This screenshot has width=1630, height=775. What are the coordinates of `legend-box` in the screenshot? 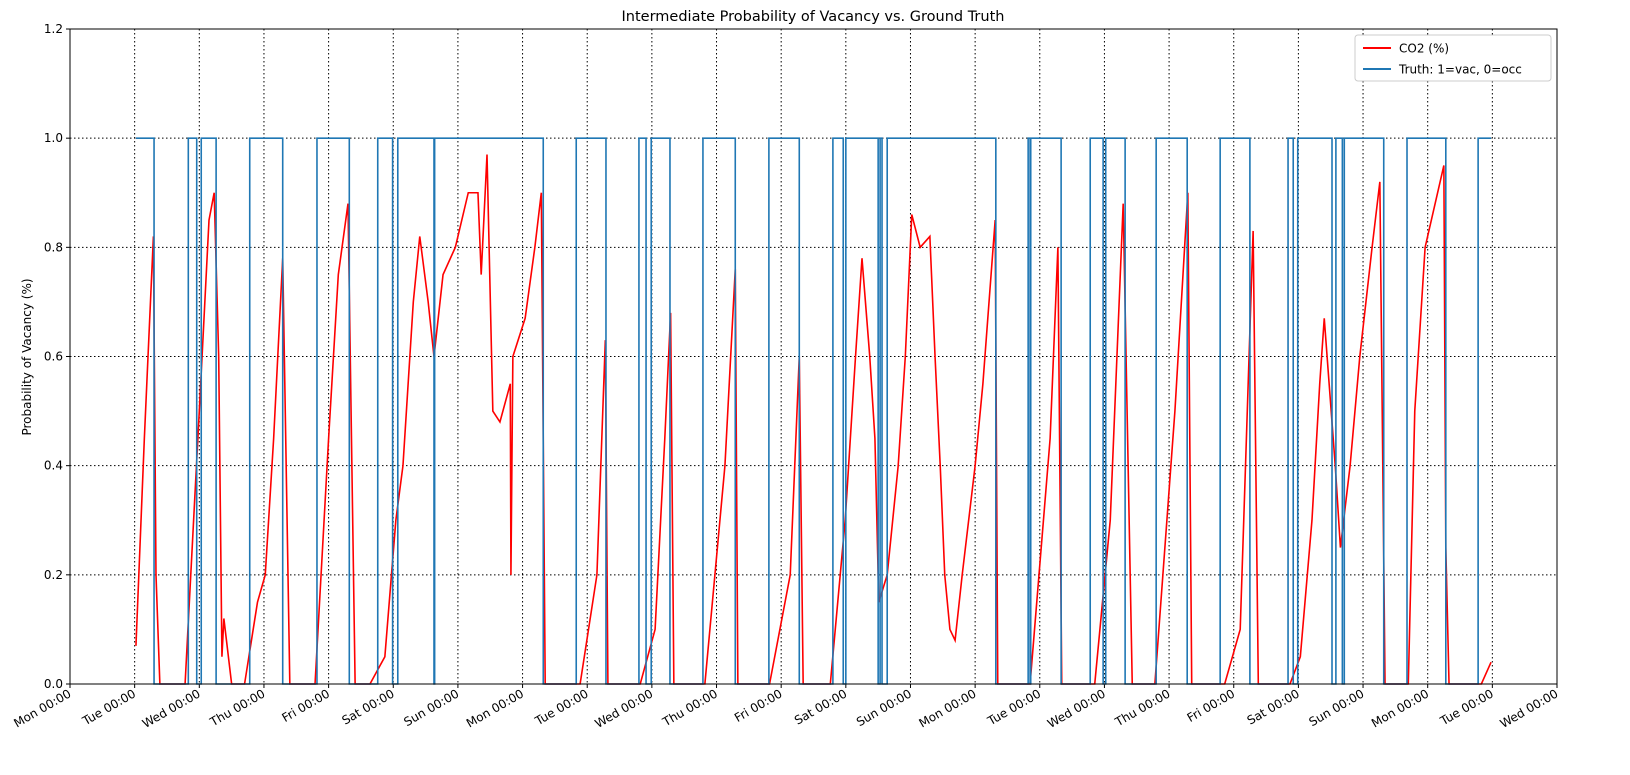 It's located at (1453, 58).